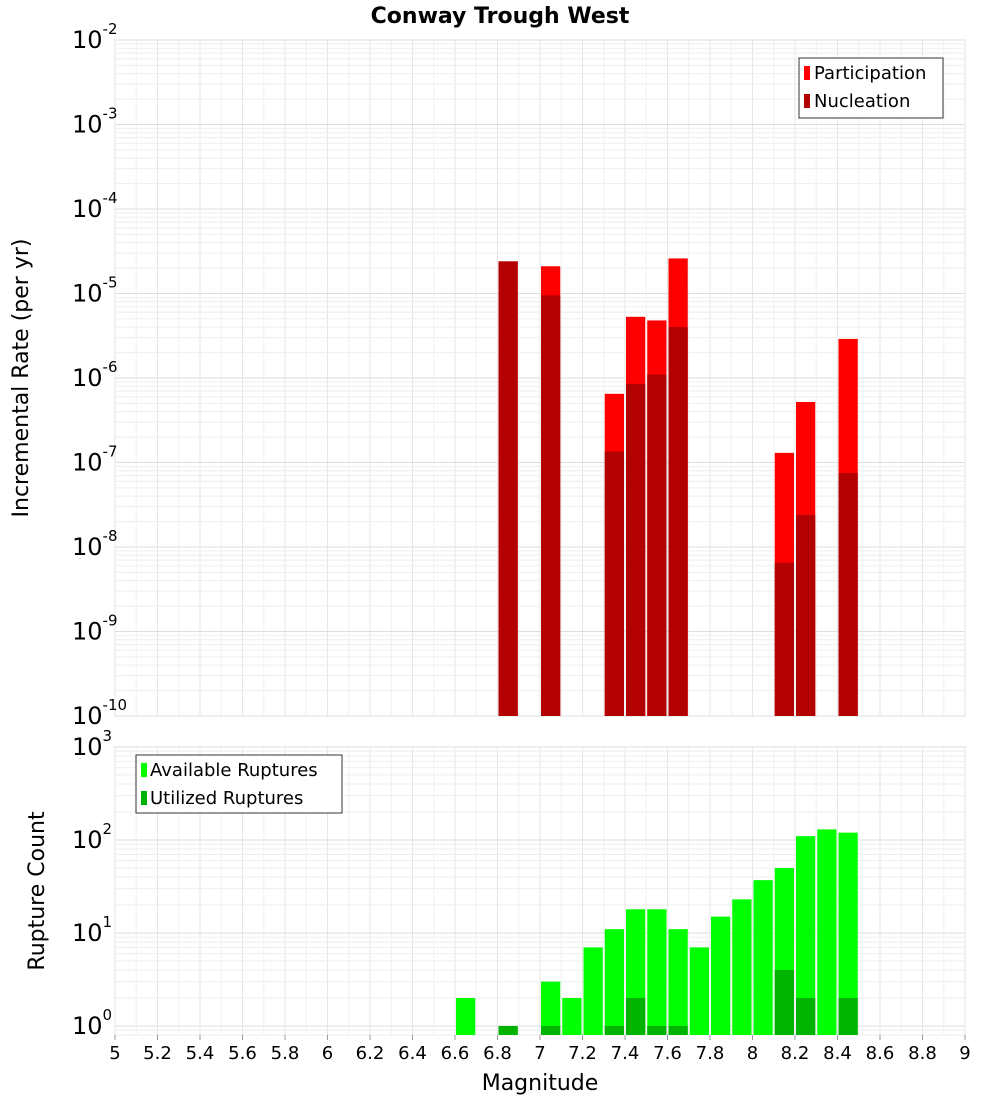  I want to click on x-tick-label: 7.2, so click(582, 1053).